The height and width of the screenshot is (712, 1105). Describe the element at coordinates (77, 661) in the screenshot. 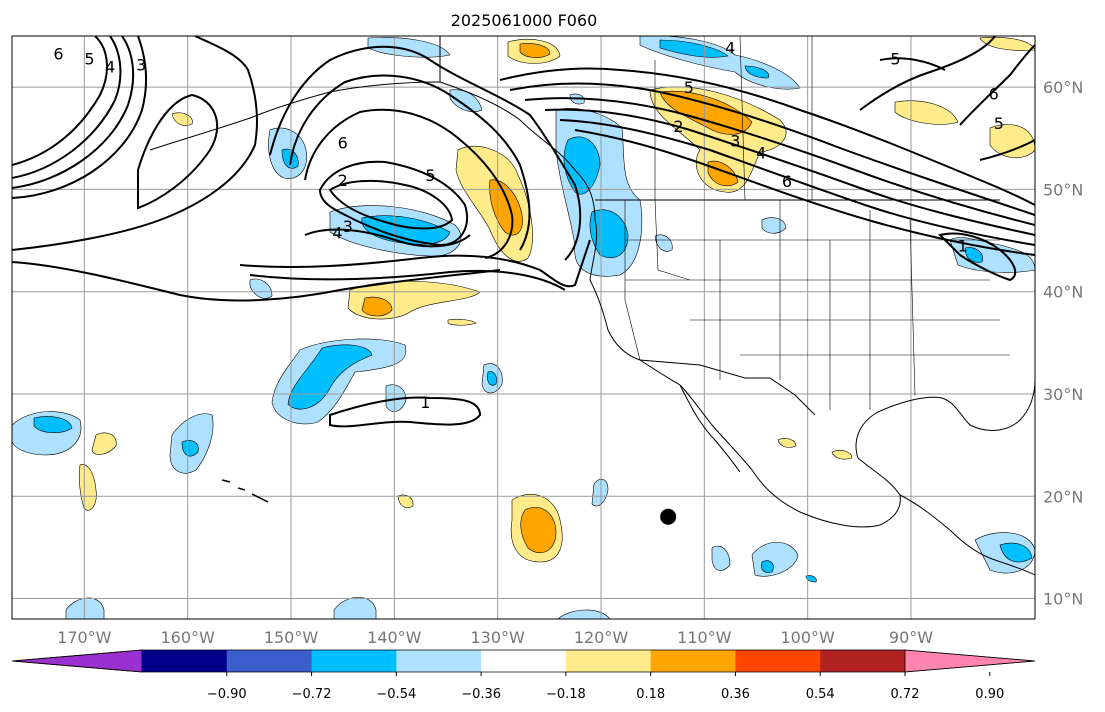

I see `colorbar-extend-low` at that location.